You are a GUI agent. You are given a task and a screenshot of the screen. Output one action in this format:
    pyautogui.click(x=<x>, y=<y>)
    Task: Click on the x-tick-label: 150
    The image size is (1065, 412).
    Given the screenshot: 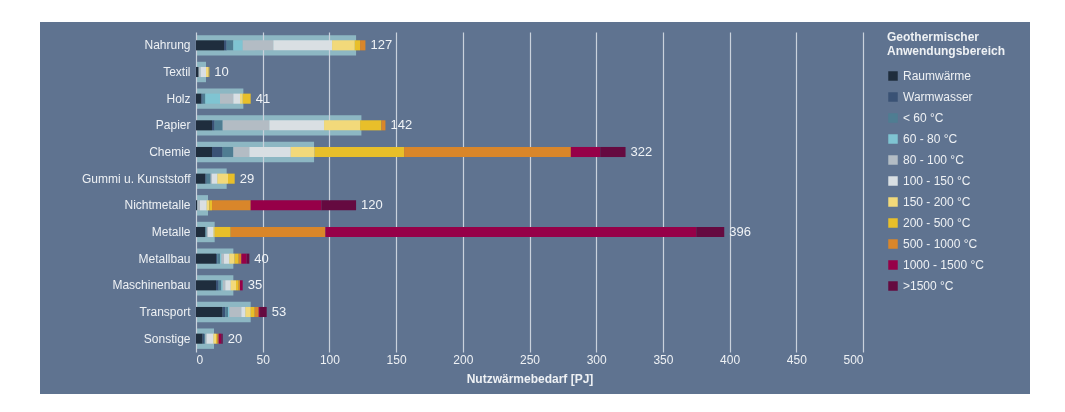 What is the action you would take?
    pyautogui.click(x=396, y=359)
    